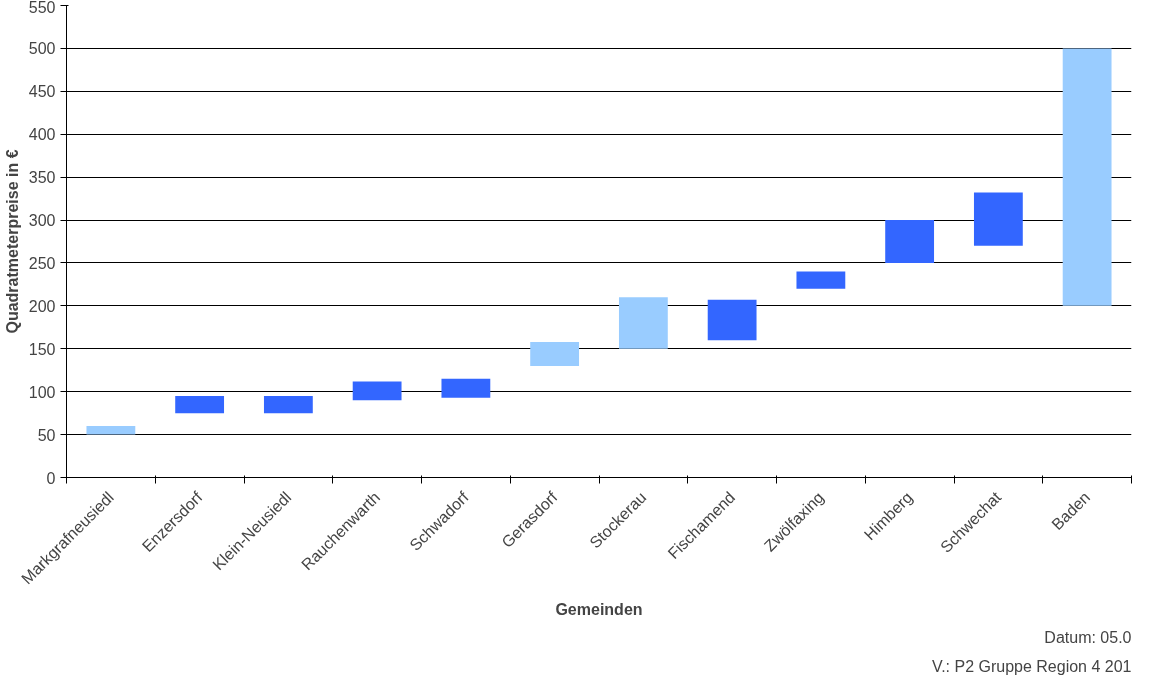 This screenshot has width=1151, height=679. What do you see at coordinates (42, 306) in the screenshot?
I see `y-tick-label: 200` at bounding box center [42, 306].